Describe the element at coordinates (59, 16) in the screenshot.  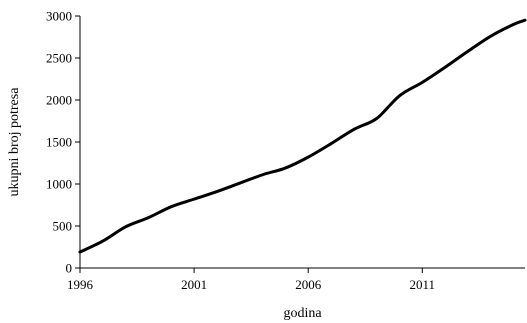
I see `y-tick-label: 3000` at that location.